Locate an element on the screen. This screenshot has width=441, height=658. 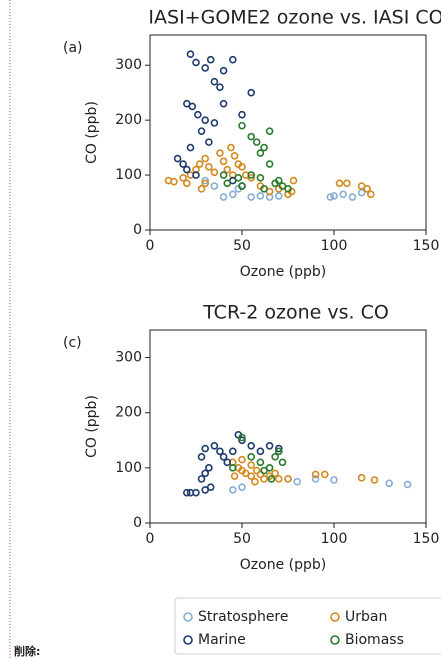
legend-label: Stratosphere is located at coordinates (243, 617).